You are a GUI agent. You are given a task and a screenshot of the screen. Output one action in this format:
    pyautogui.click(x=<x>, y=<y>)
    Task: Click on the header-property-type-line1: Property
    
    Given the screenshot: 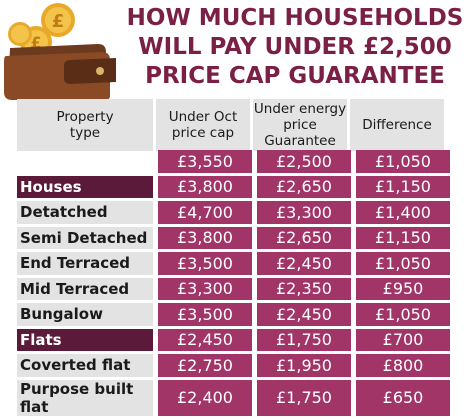 What is the action you would take?
    pyautogui.click(x=85, y=117)
    